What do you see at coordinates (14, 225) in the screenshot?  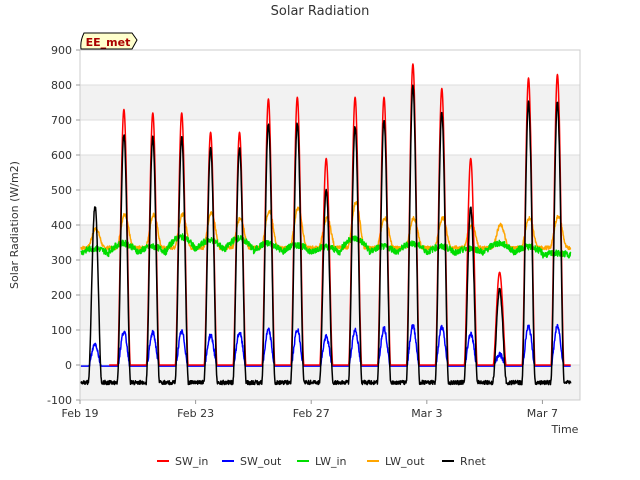 I see `y-axis-label: Solar Radiation (W/m2)` at bounding box center [14, 225].